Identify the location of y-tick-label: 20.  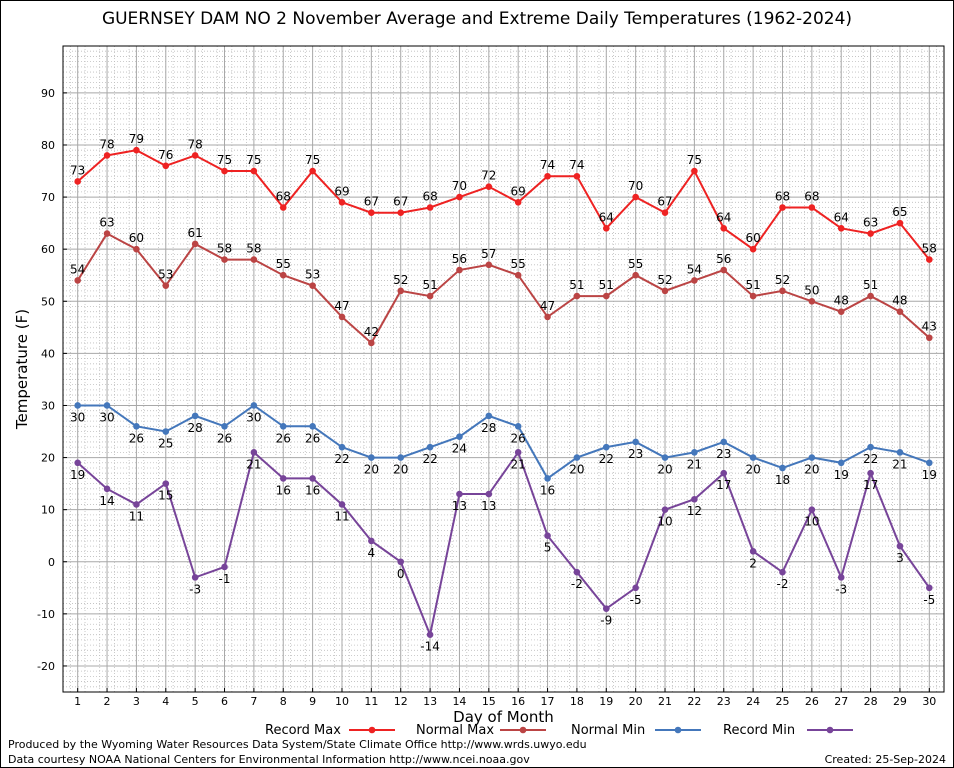
(48, 458).